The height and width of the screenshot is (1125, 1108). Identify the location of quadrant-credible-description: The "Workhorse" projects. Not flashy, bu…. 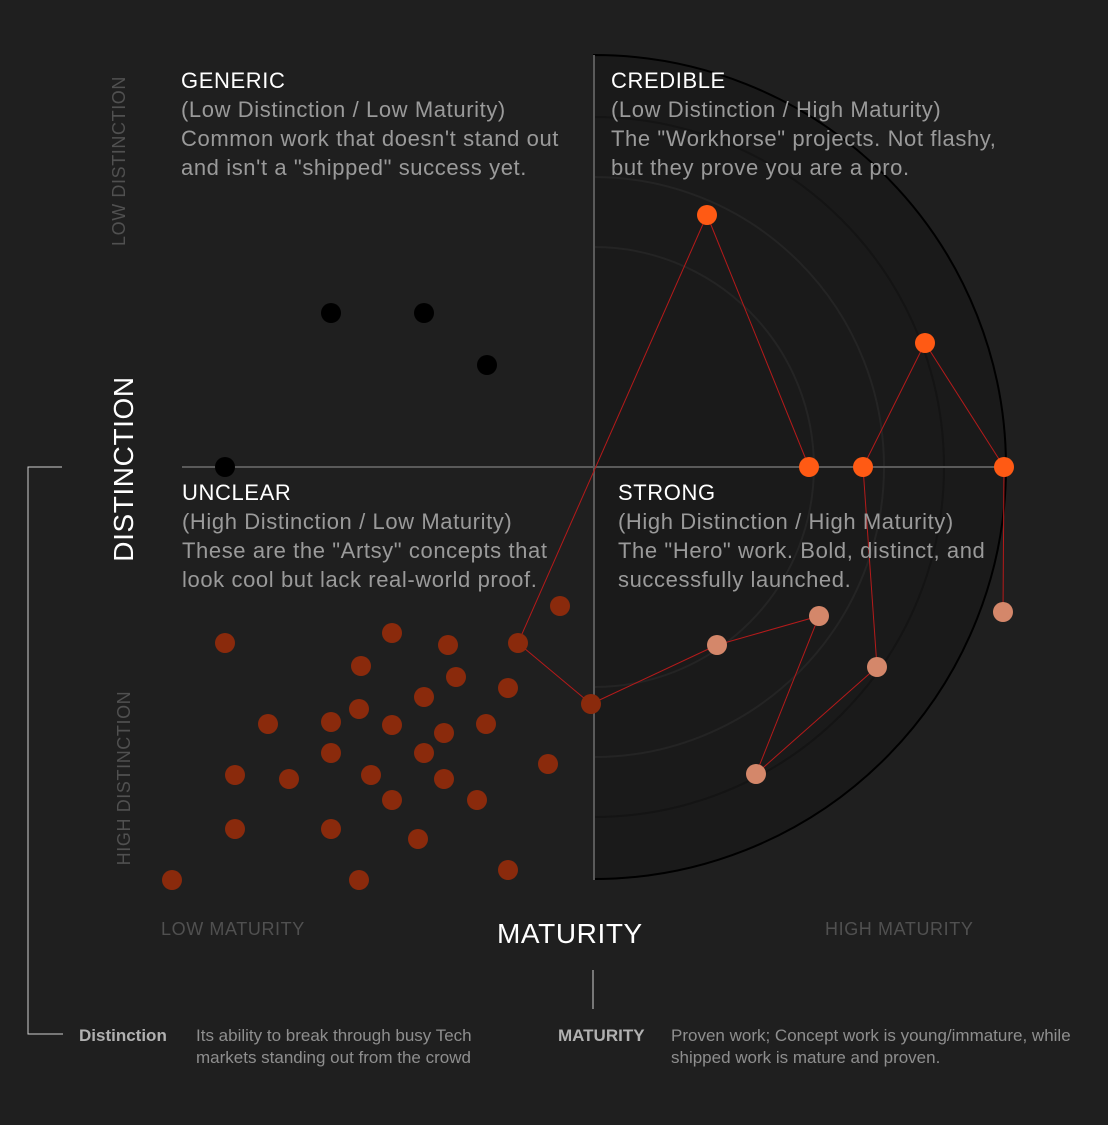
(804, 153).